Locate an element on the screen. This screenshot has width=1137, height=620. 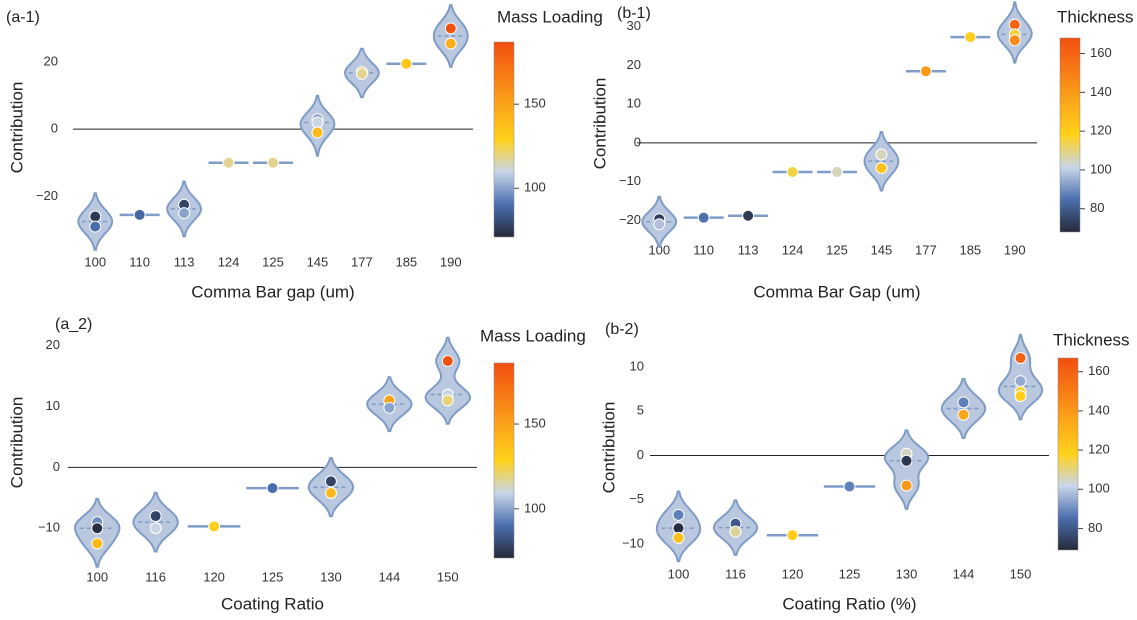
x-tick-label: 144 is located at coordinates (964, 573).